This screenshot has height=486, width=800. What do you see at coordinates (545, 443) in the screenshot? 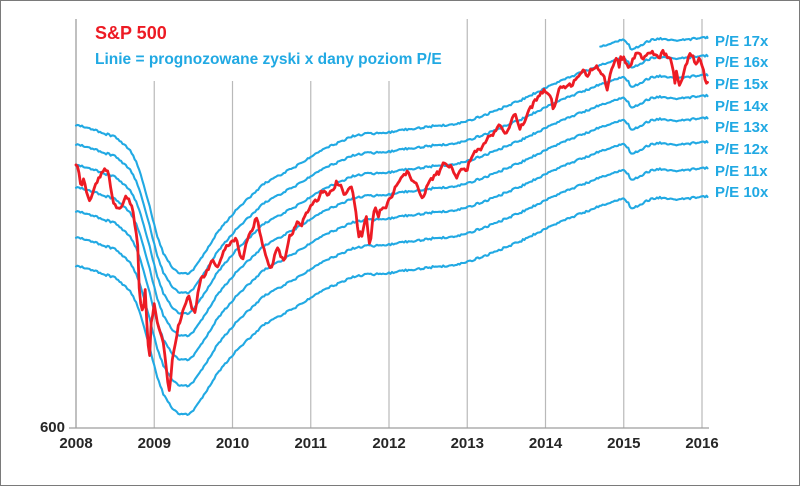
I see `x-tick-label-2014: 2014` at bounding box center [545, 443].